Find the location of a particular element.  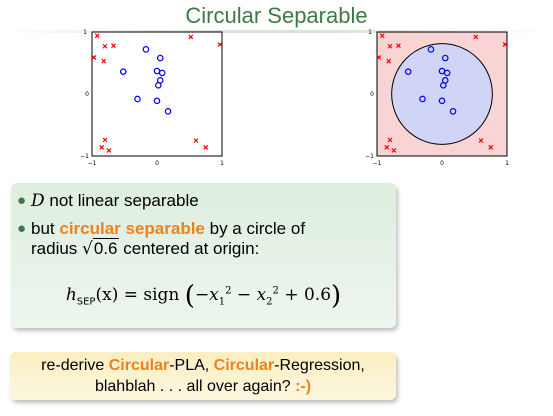

formula-body3: + 0.6 is located at coordinates (305, 295).